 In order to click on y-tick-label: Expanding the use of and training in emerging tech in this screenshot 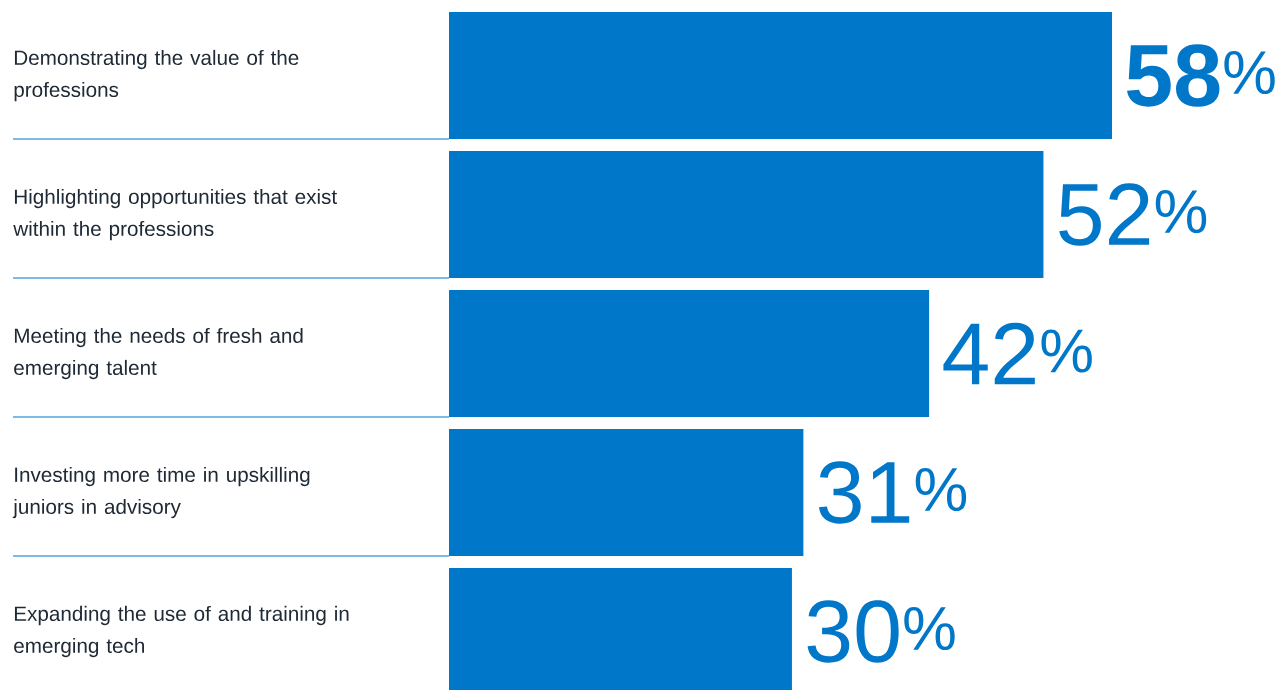, I will do `click(181, 631)`.